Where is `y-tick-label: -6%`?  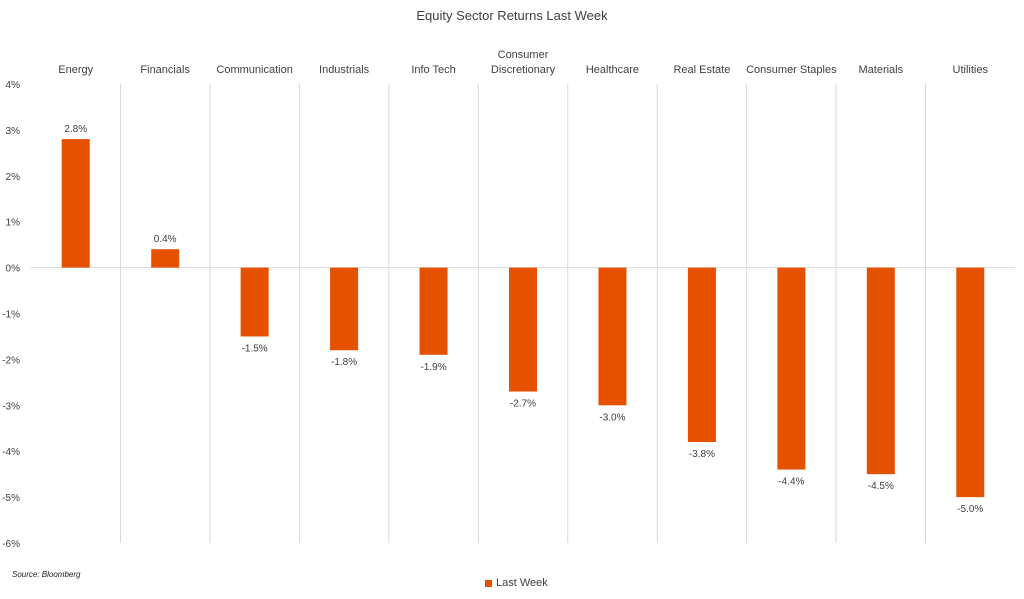
y-tick-label: -6% is located at coordinates (11, 544).